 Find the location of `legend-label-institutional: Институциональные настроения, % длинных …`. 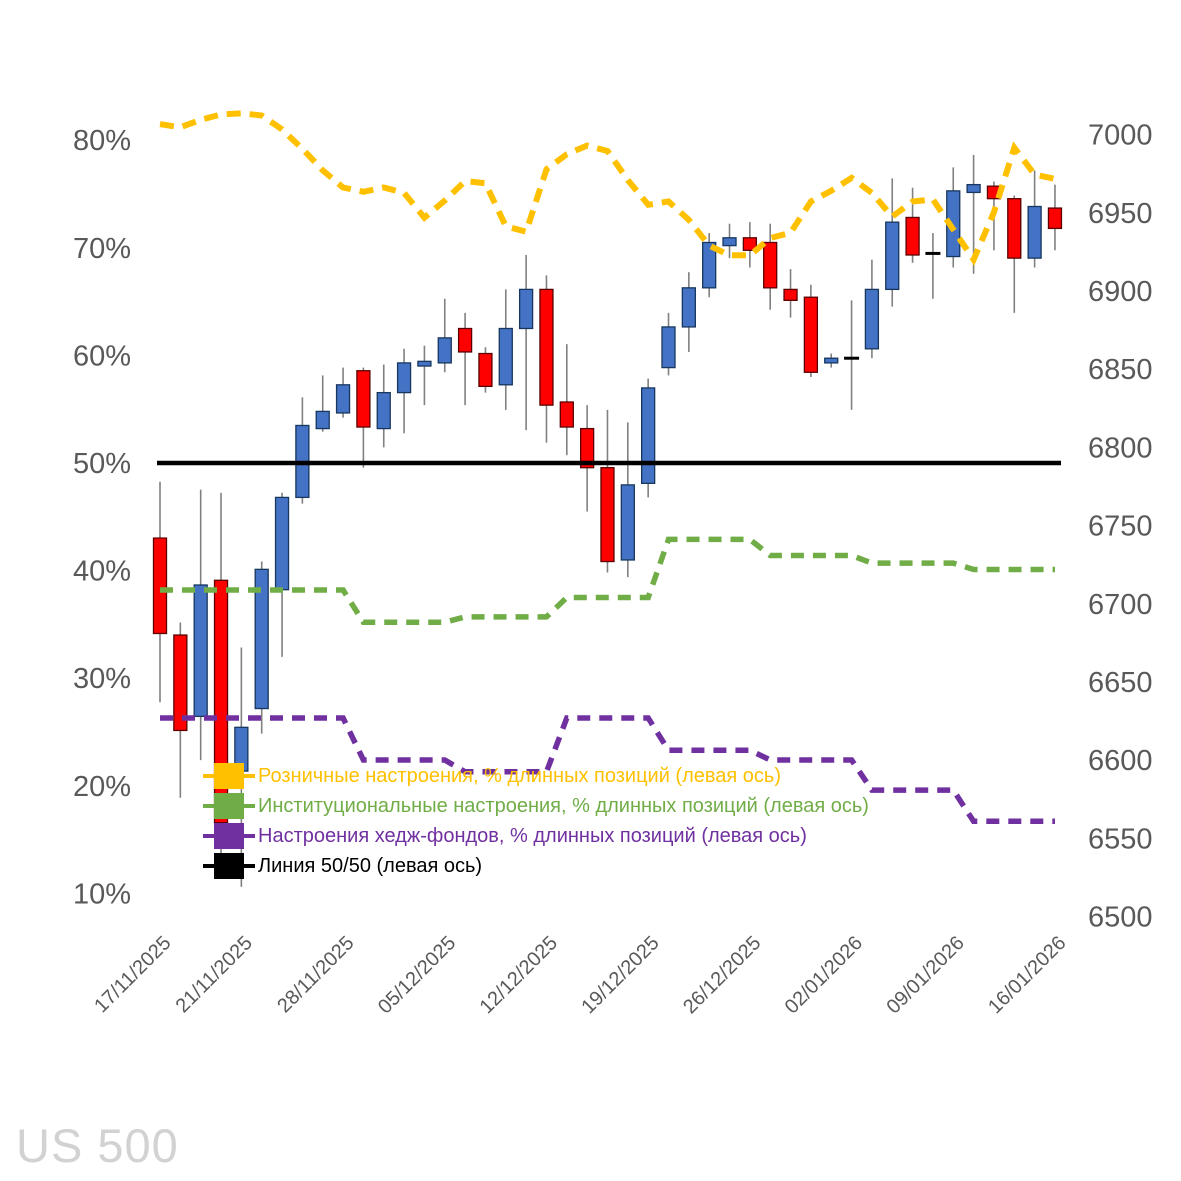

legend-label-institutional: Институциональные настроения, % длинных … is located at coordinates (563, 805).